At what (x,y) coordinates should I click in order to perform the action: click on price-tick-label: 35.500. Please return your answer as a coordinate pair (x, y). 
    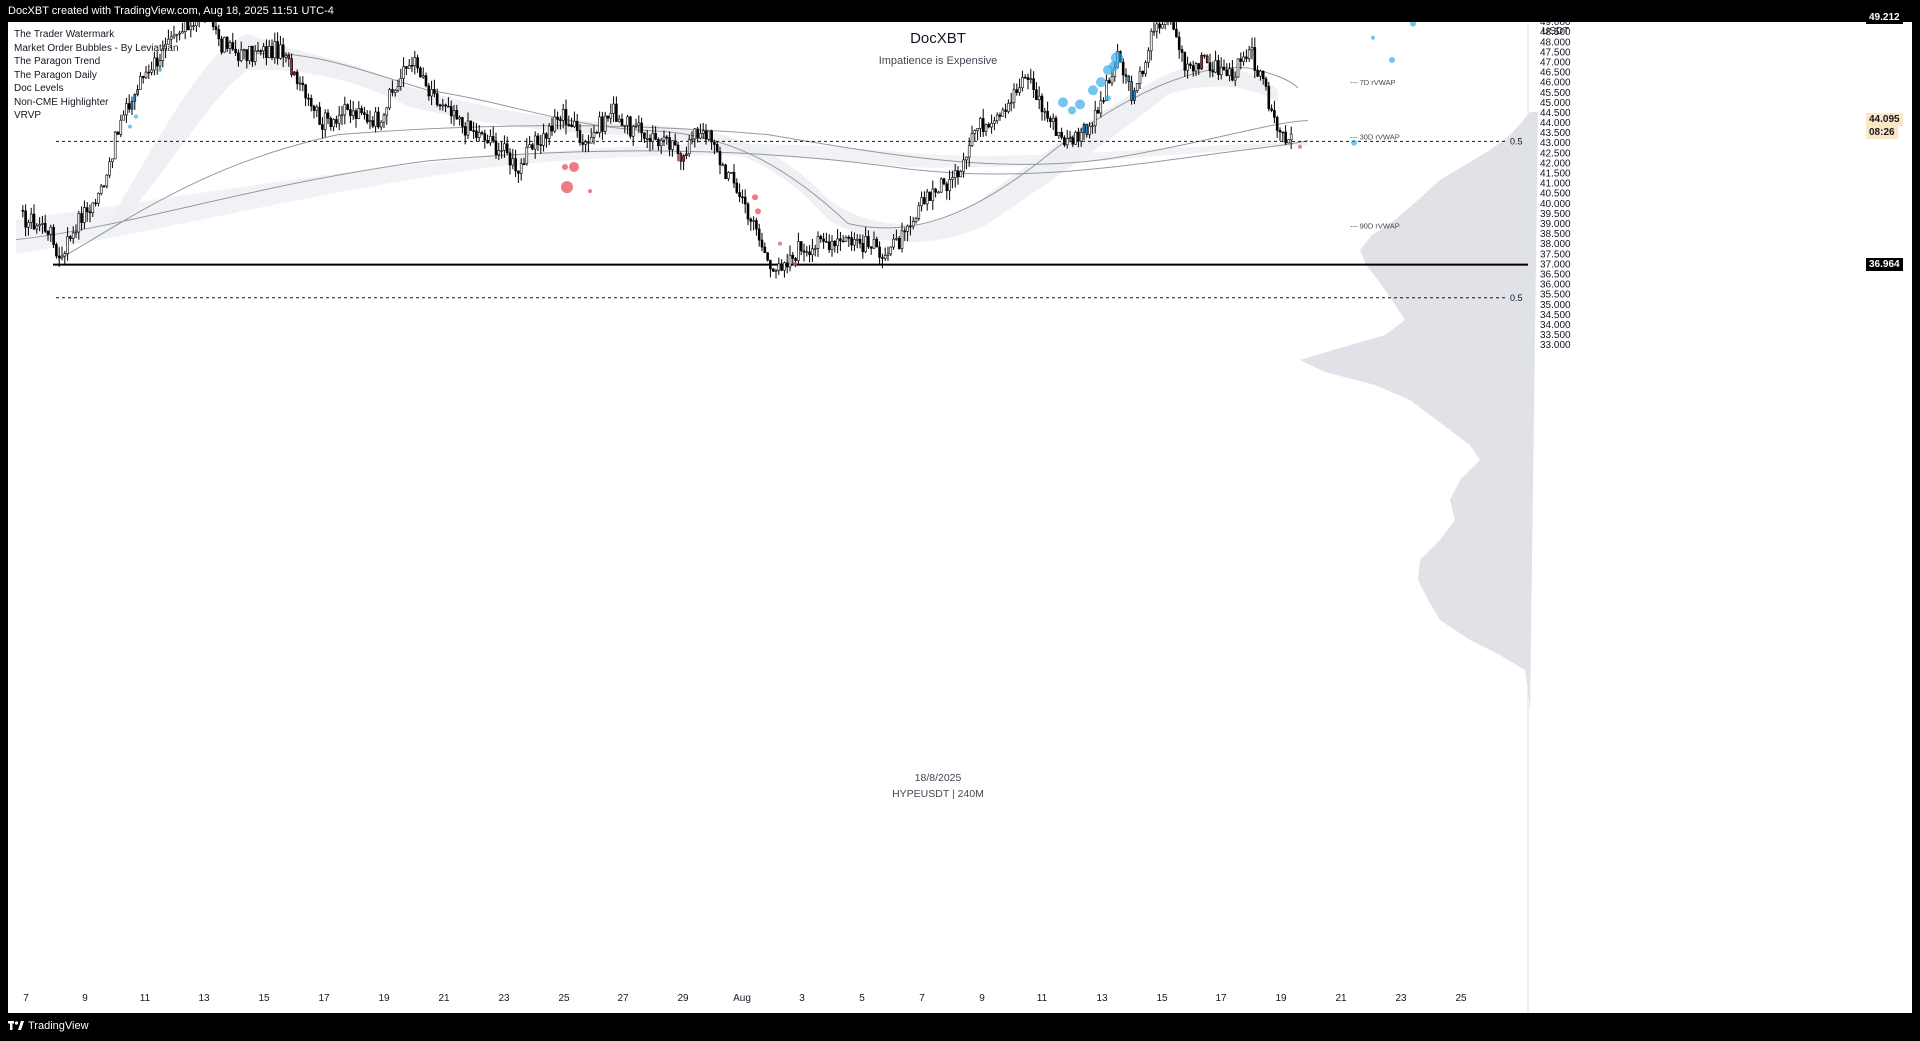
    Looking at the image, I should click on (1555, 295).